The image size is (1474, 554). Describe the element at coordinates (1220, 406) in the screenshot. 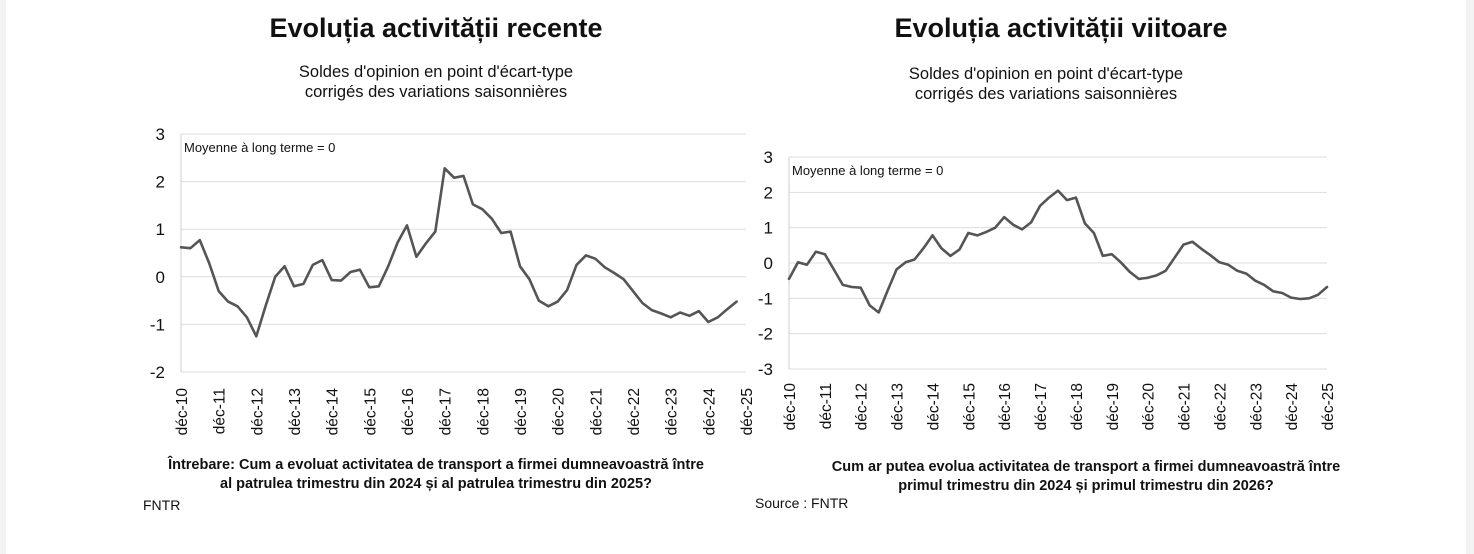

I see `chart-2-x-tick-label: déc-22` at that location.